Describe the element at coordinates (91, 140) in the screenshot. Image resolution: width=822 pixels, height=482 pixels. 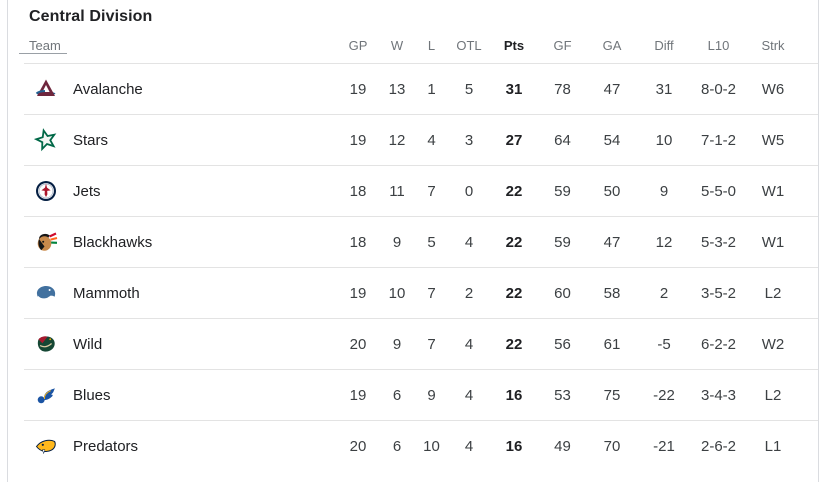
I see `team-name: Stars` at that location.